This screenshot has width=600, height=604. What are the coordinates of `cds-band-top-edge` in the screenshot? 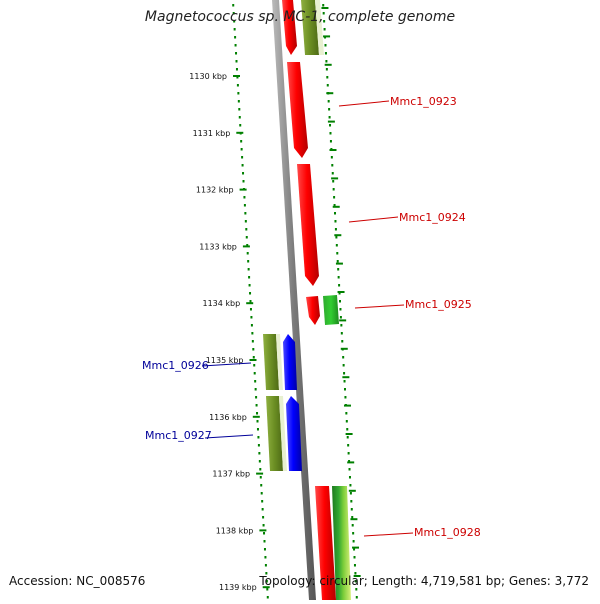 It's located at (319, 27).